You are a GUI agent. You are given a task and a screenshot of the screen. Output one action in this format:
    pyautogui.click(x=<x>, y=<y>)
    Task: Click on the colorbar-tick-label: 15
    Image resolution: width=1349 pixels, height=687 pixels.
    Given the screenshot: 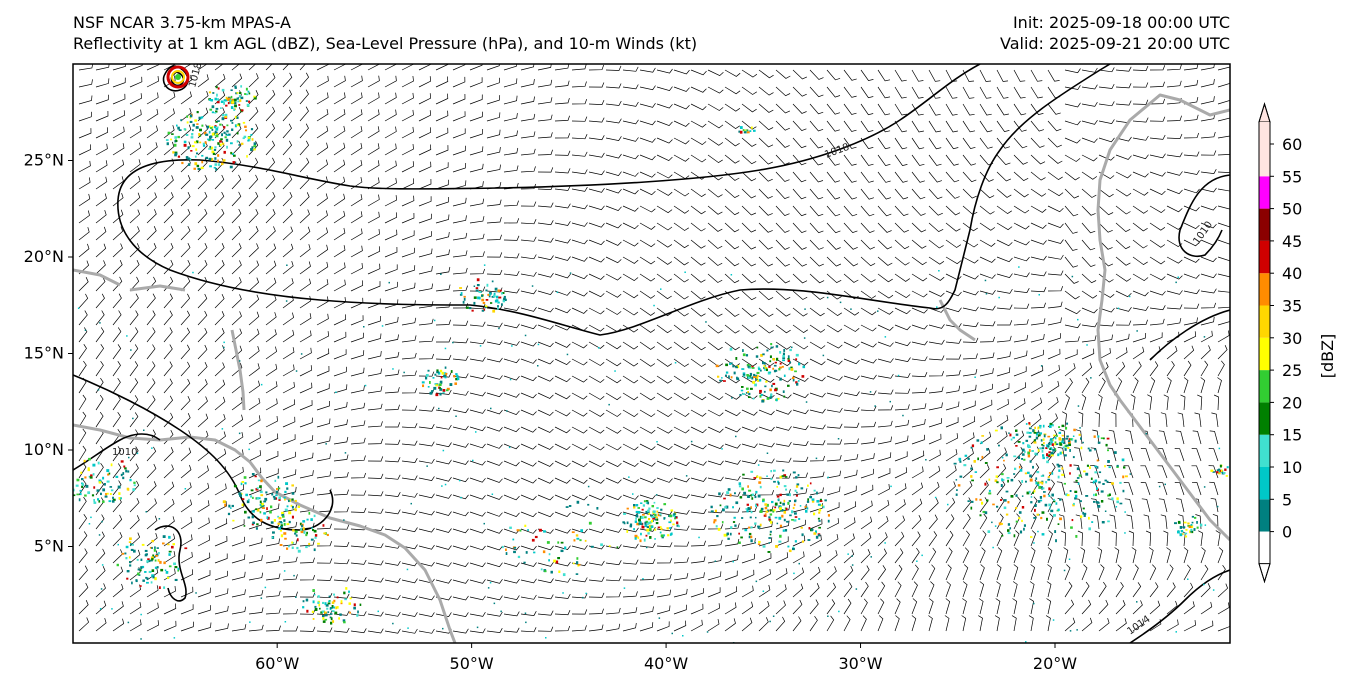 What is the action you would take?
    pyautogui.click(x=1292, y=435)
    